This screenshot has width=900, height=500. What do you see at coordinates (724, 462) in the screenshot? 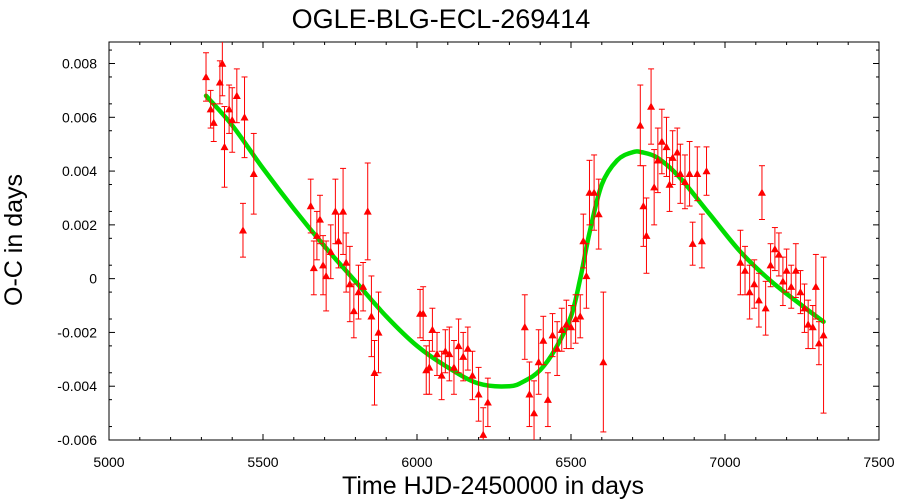
I see `x-tick-label: 7000` at bounding box center [724, 462].